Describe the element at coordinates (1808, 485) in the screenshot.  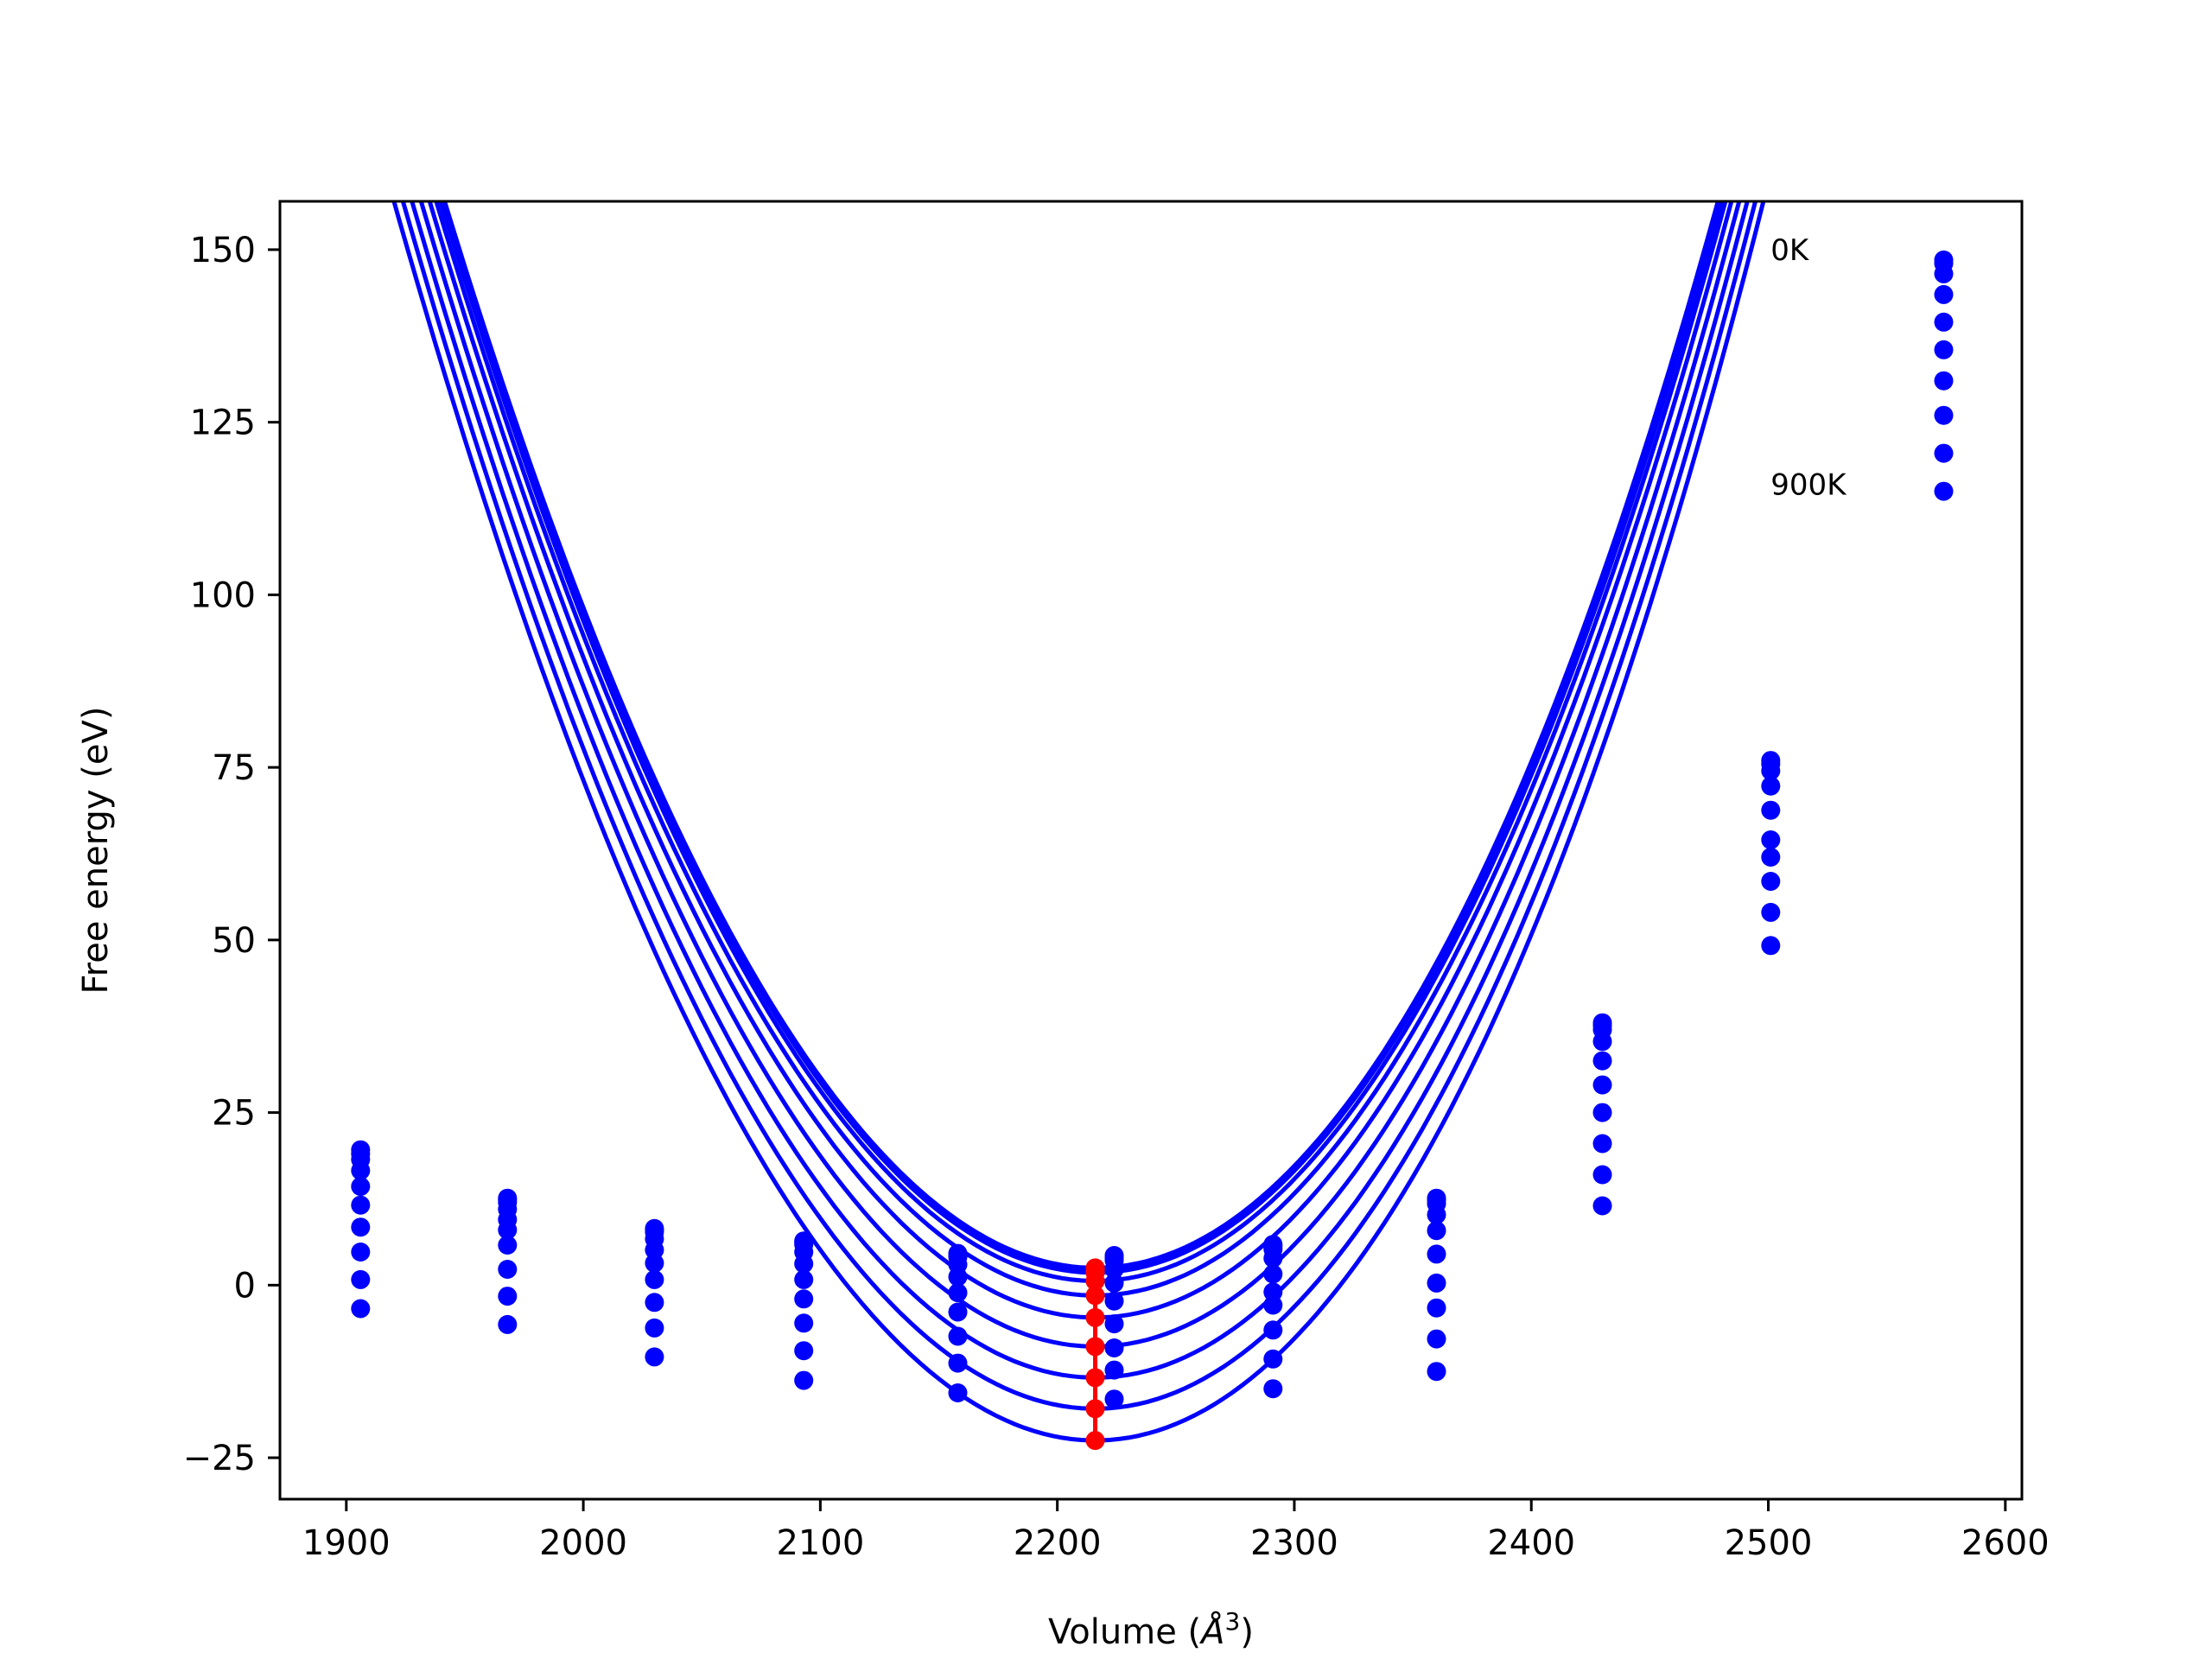
I see `annotation-1: 900K` at that location.